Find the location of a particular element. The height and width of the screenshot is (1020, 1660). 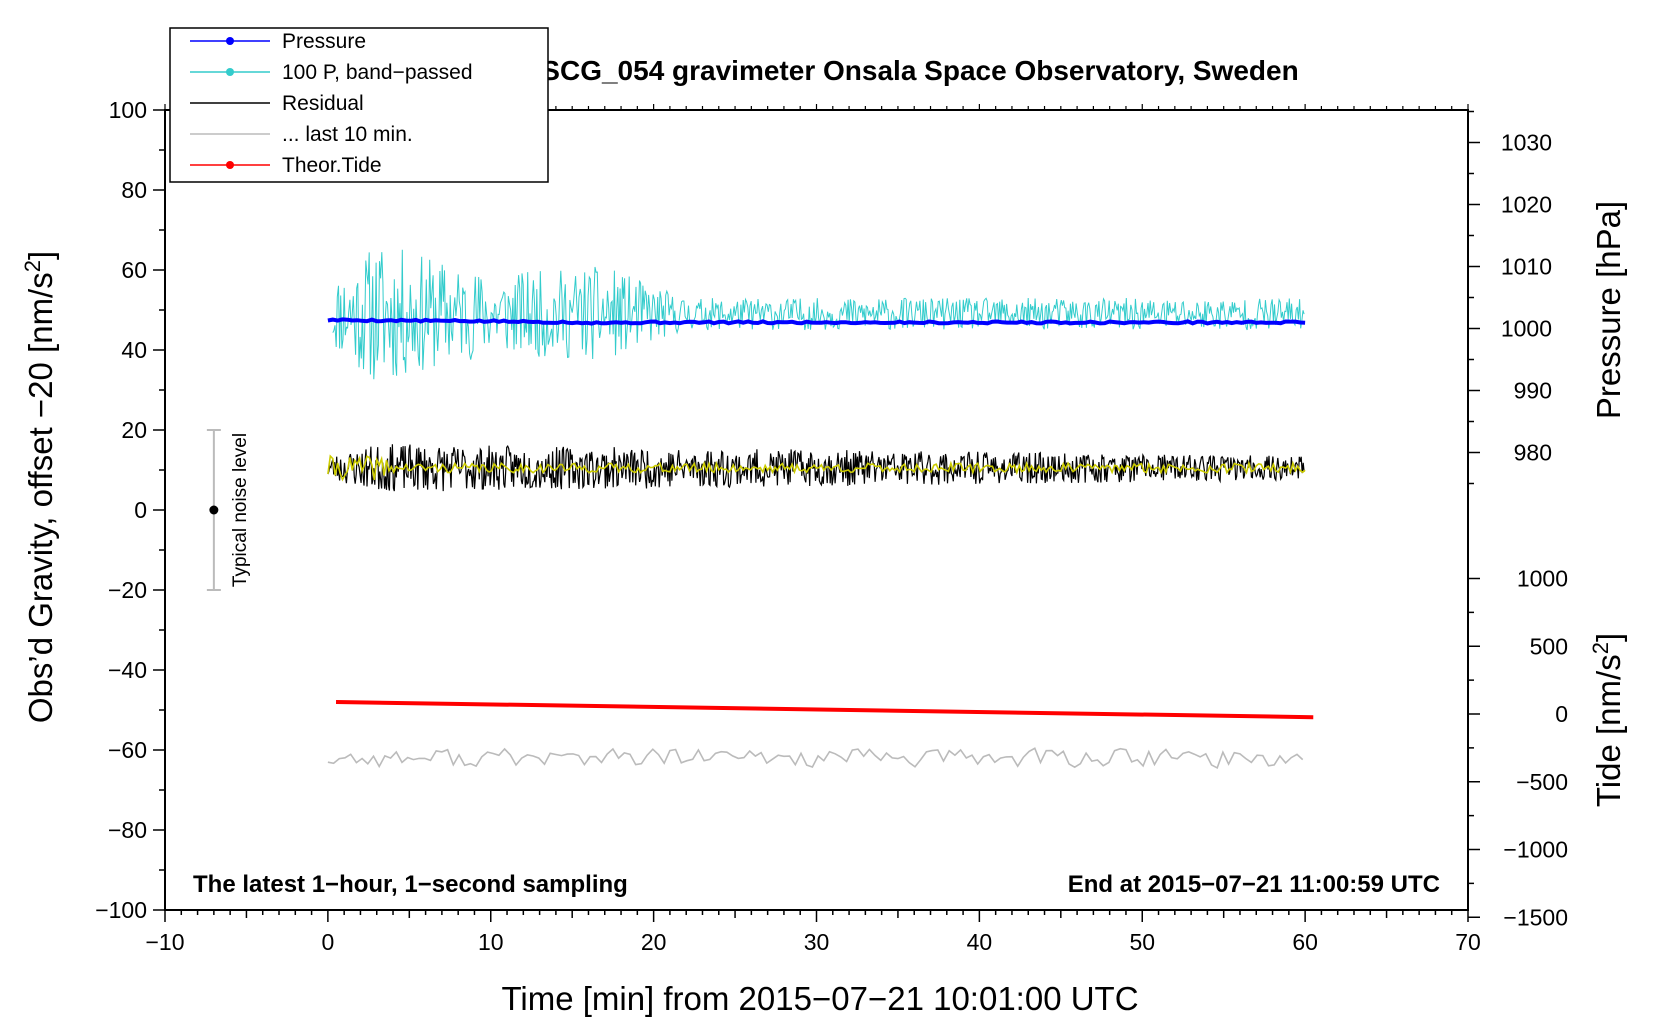

pressure-axis-title: Pressure [hPa] is located at coordinates (1608, 310).